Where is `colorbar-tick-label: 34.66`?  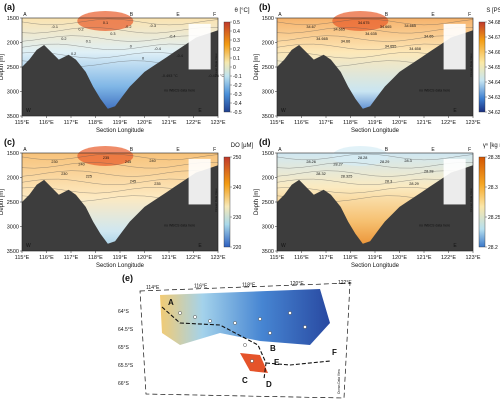
colorbar-tick-label: 34.66 is located at coordinates (494, 53).